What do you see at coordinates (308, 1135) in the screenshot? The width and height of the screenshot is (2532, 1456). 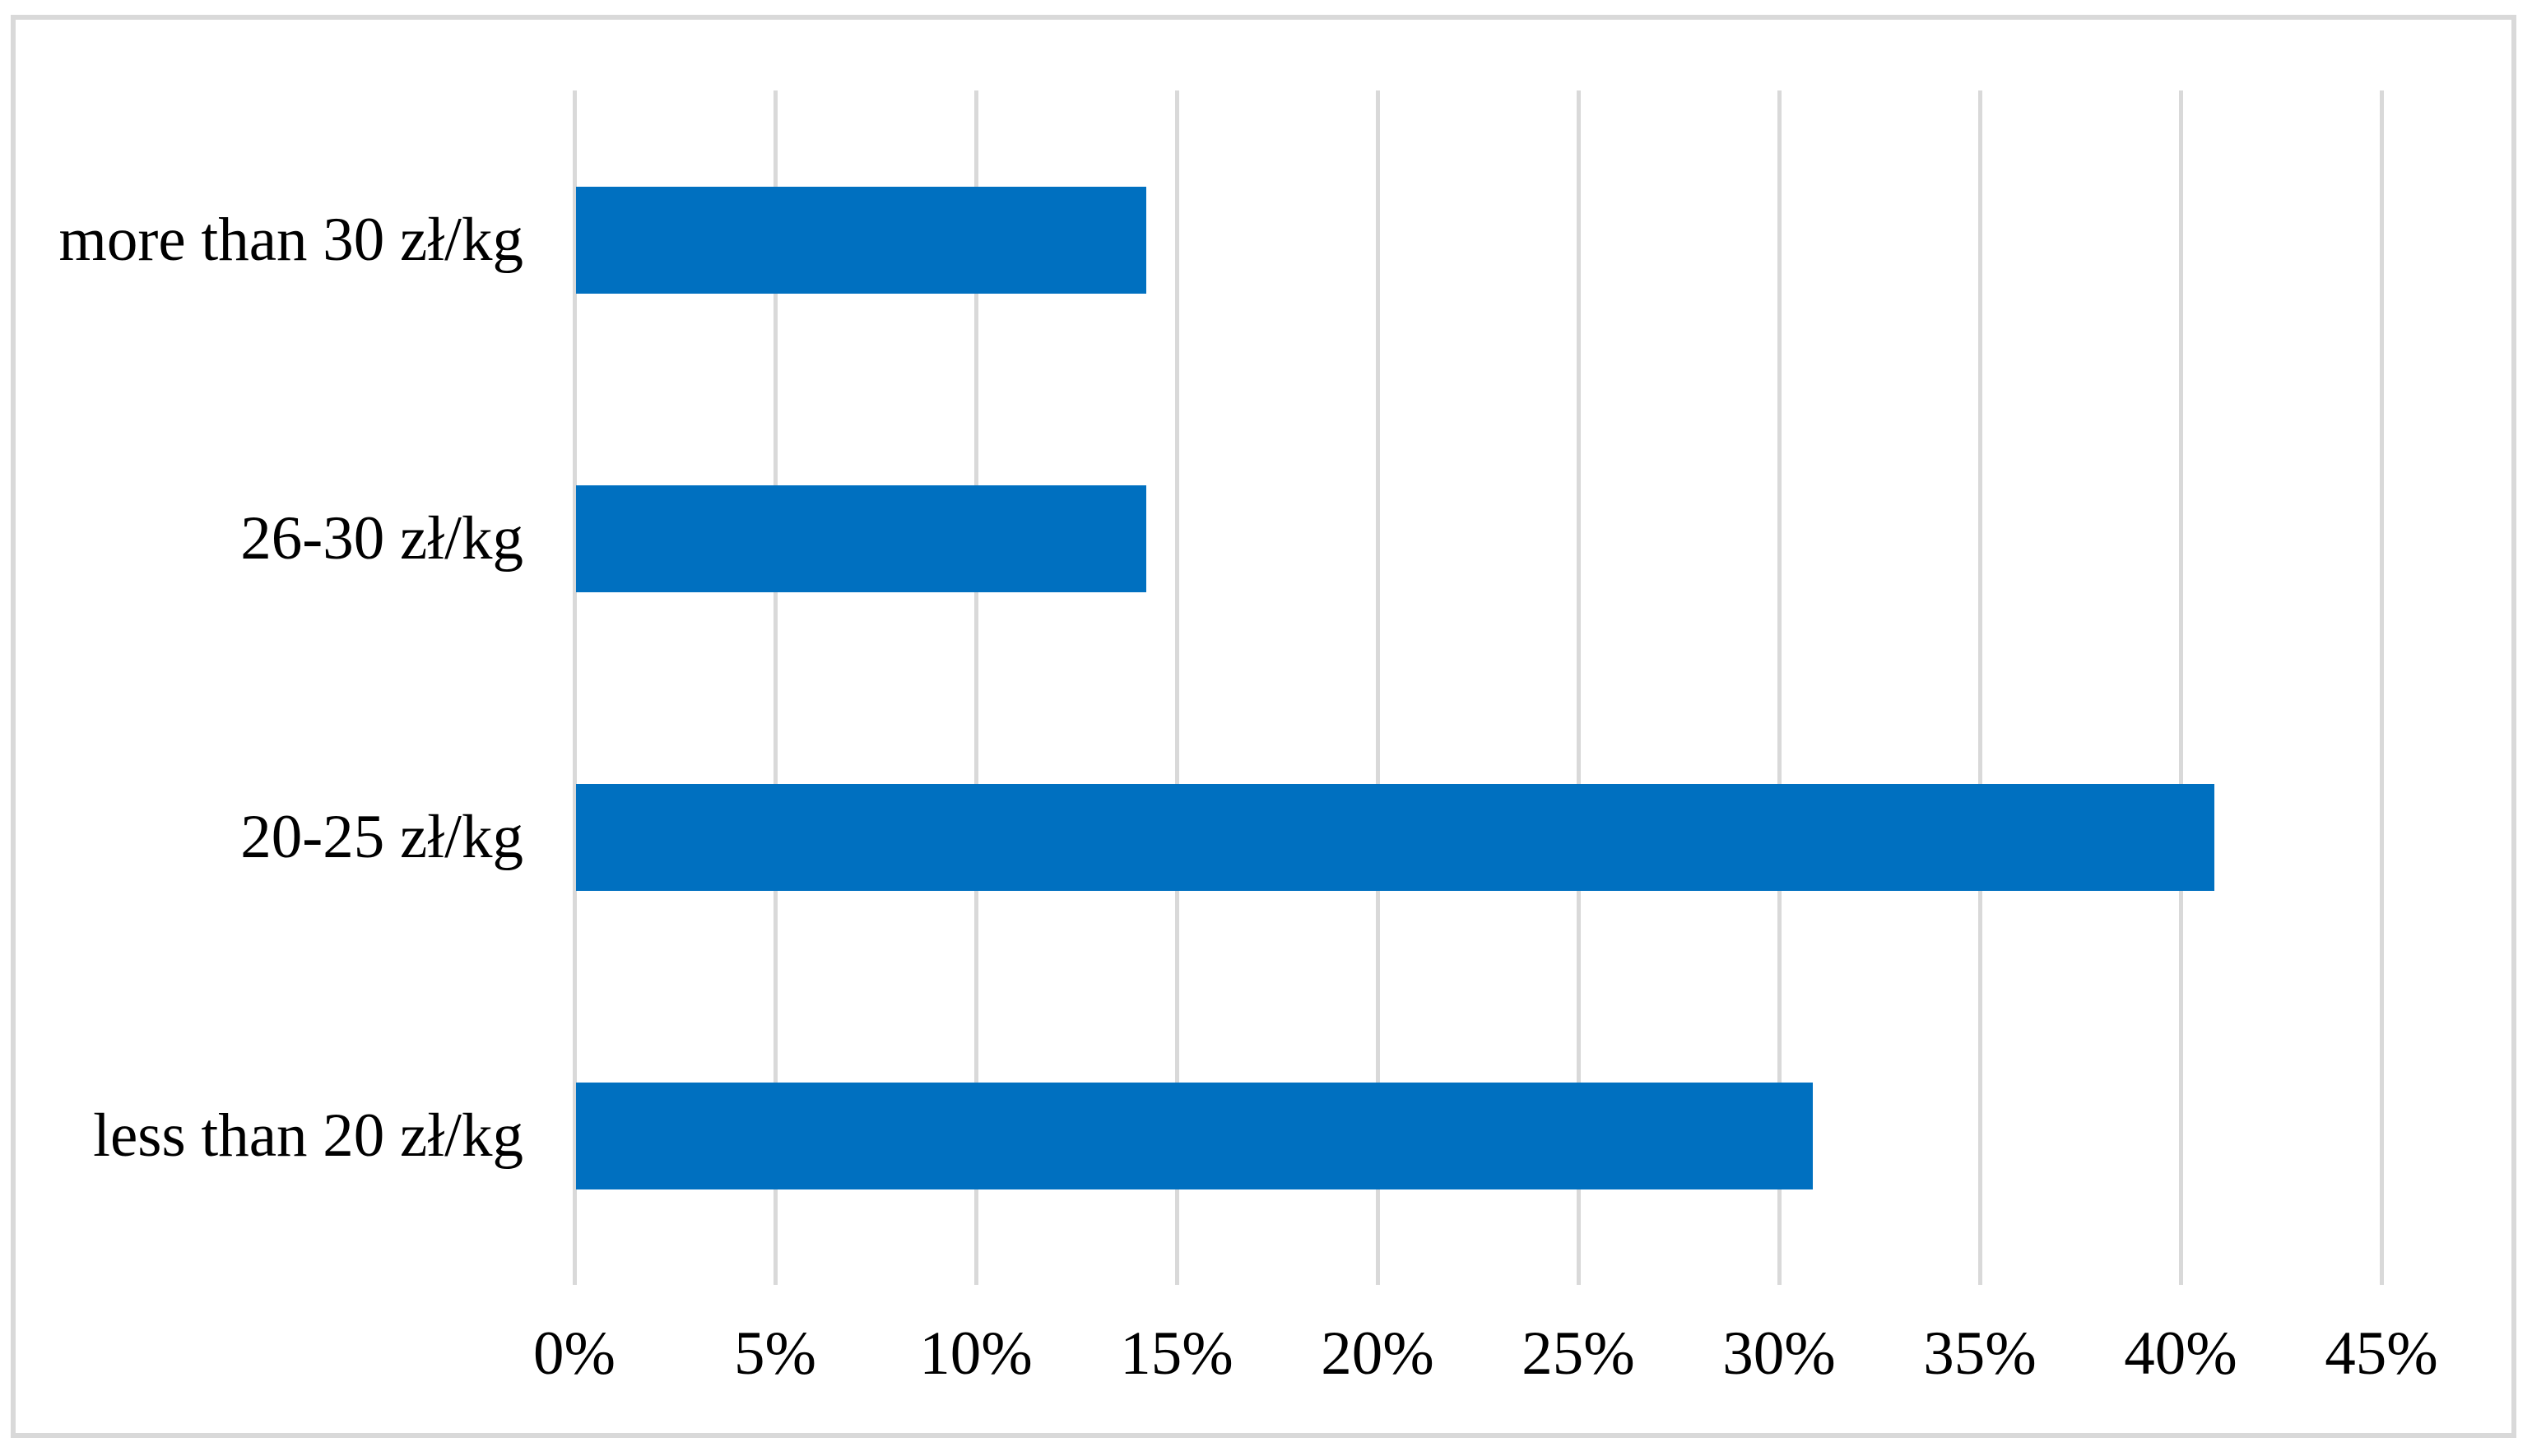 I see `category-label: less than 20 zł/kg` at bounding box center [308, 1135].